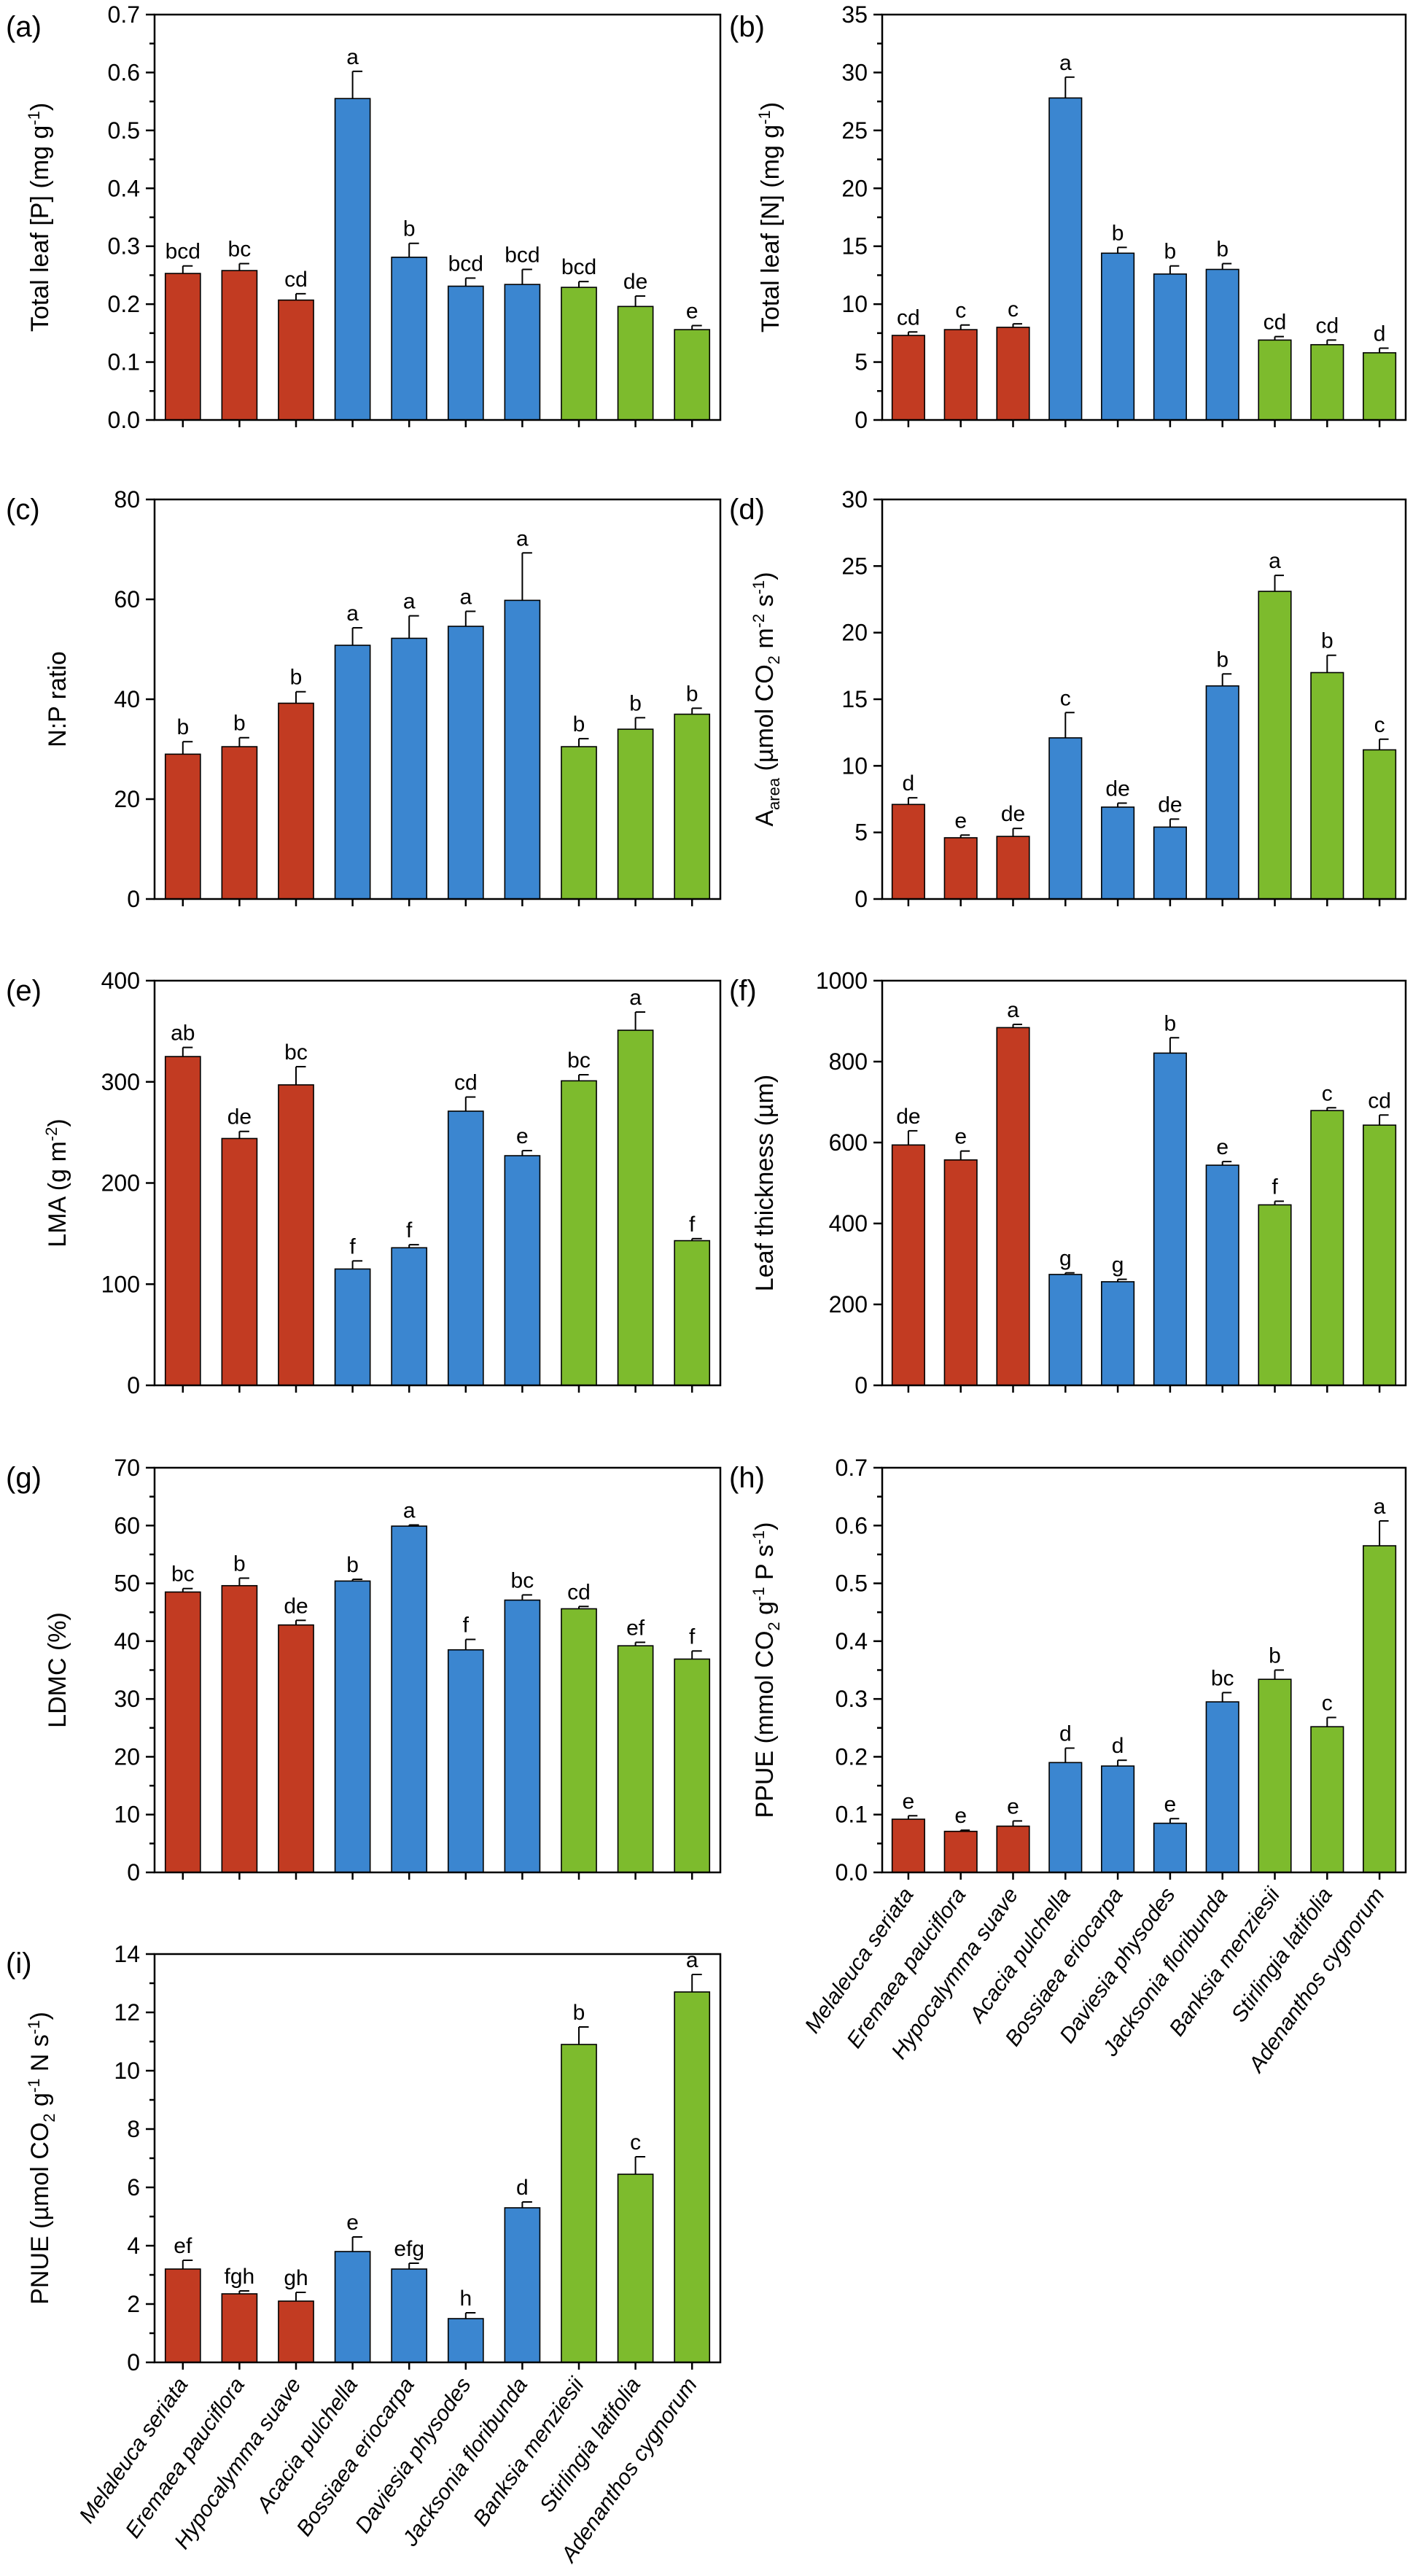 The image size is (1421, 2576). What do you see at coordinates (239, 1117) in the screenshot?
I see `significance-letter: de` at bounding box center [239, 1117].